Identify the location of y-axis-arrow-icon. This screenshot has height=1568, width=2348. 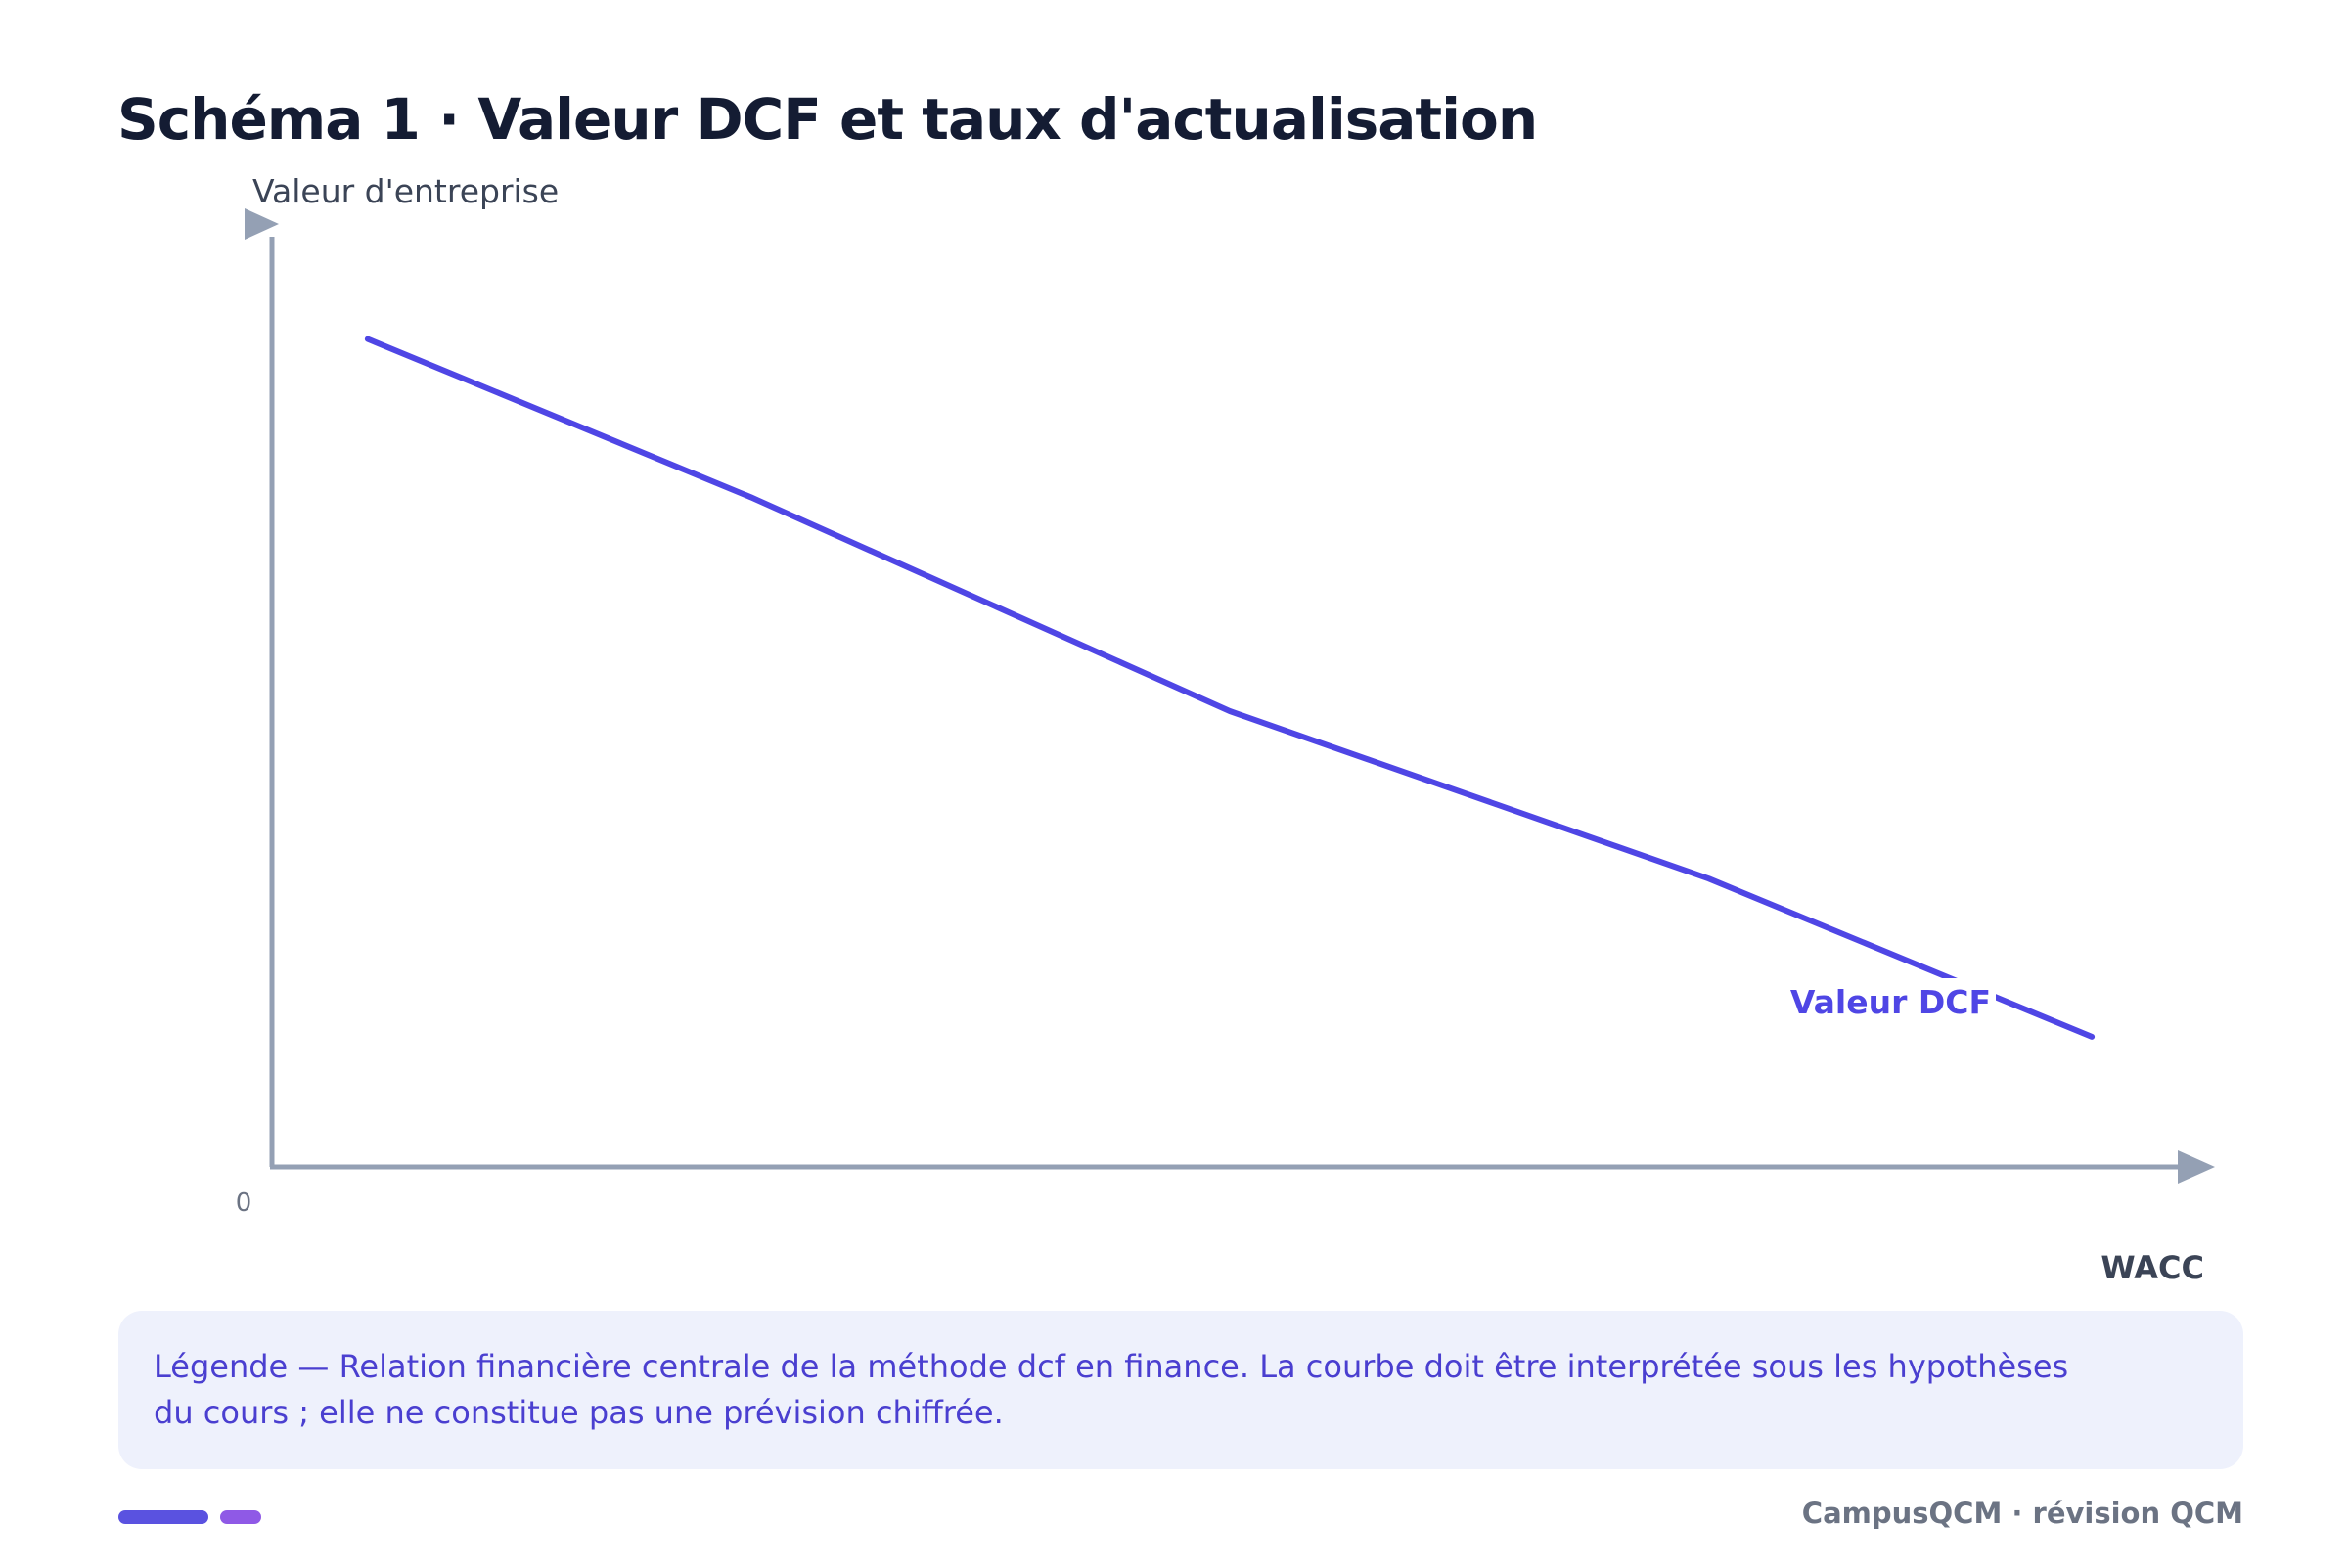
(262, 224).